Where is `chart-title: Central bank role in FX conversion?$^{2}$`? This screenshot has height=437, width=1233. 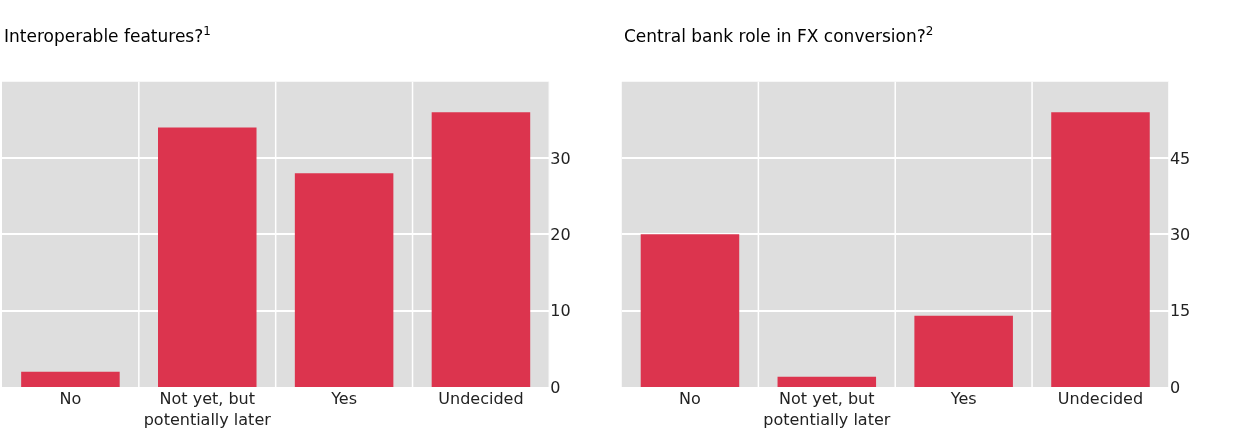
chart-title: Central bank role in FX conversion?$^{2}$ is located at coordinates (779, 35).